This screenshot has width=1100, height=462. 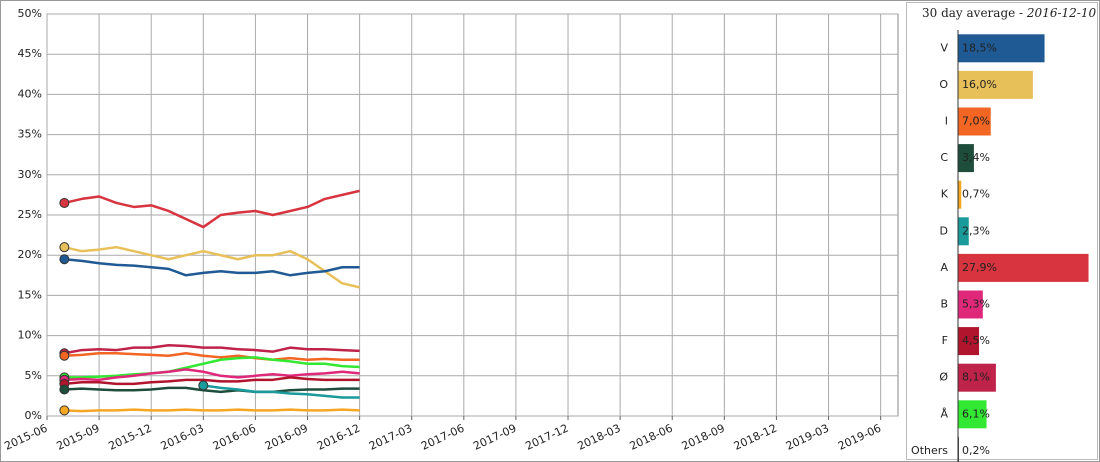 What do you see at coordinates (807, 437) in the screenshot?
I see `x-tick-label: 2019-03` at bounding box center [807, 437].